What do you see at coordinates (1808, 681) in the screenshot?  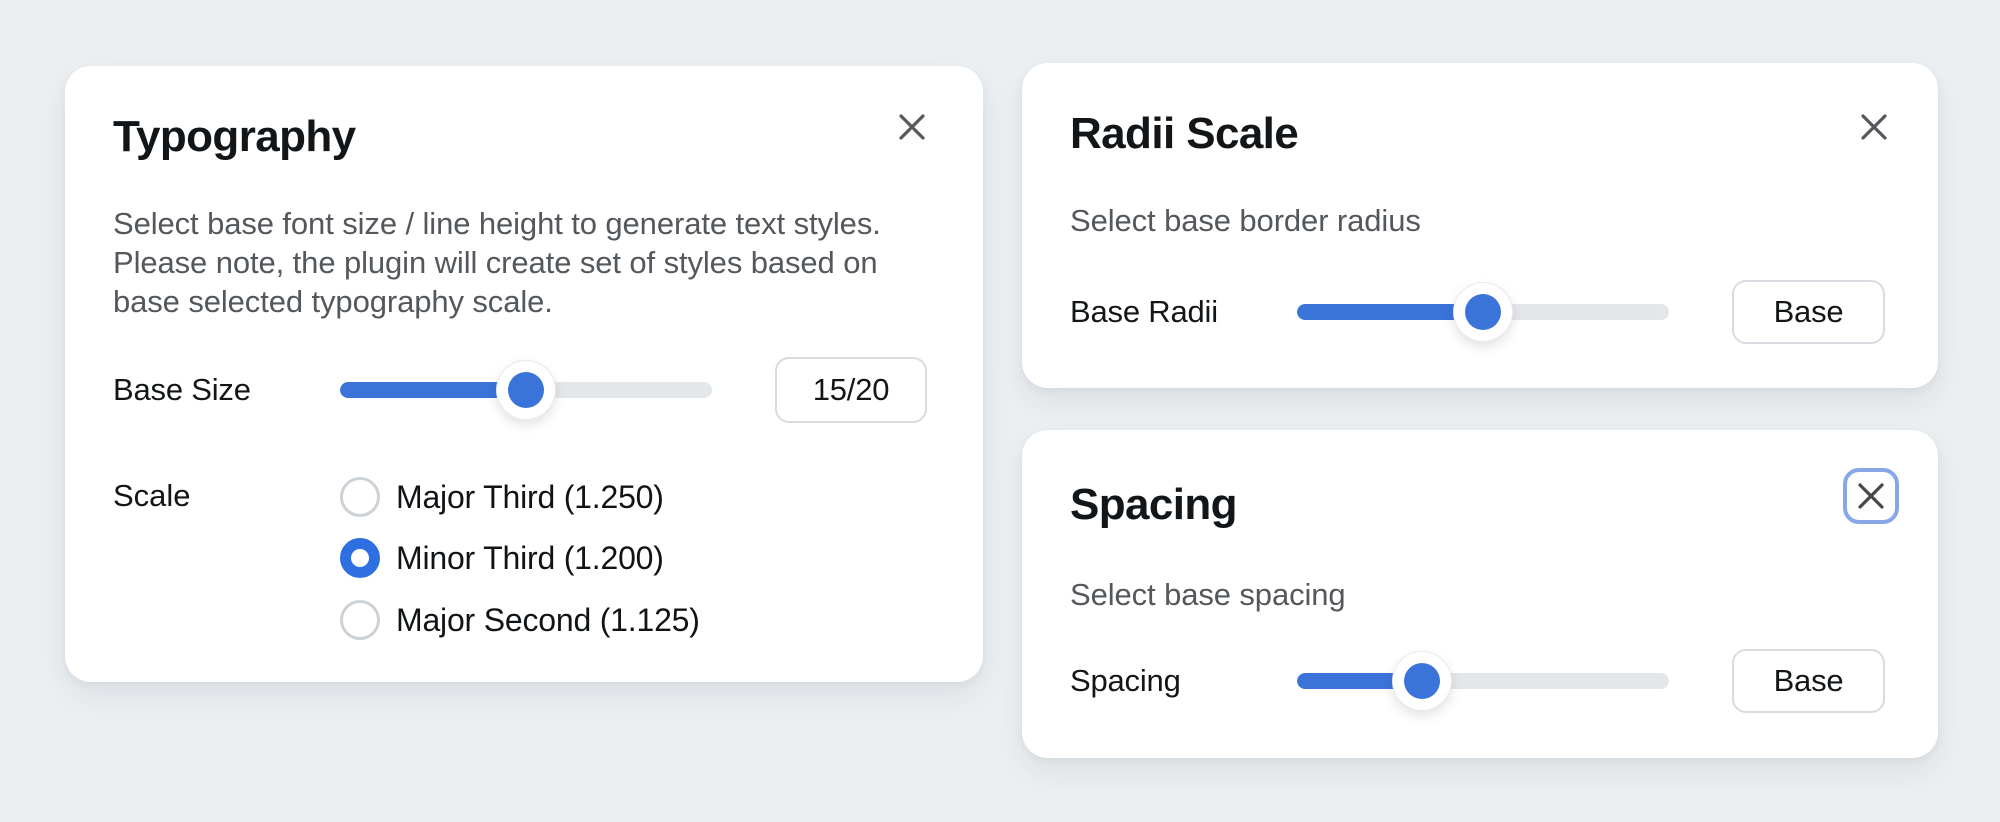 I see `spacing-base-button: Base` at bounding box center [1808, 681].